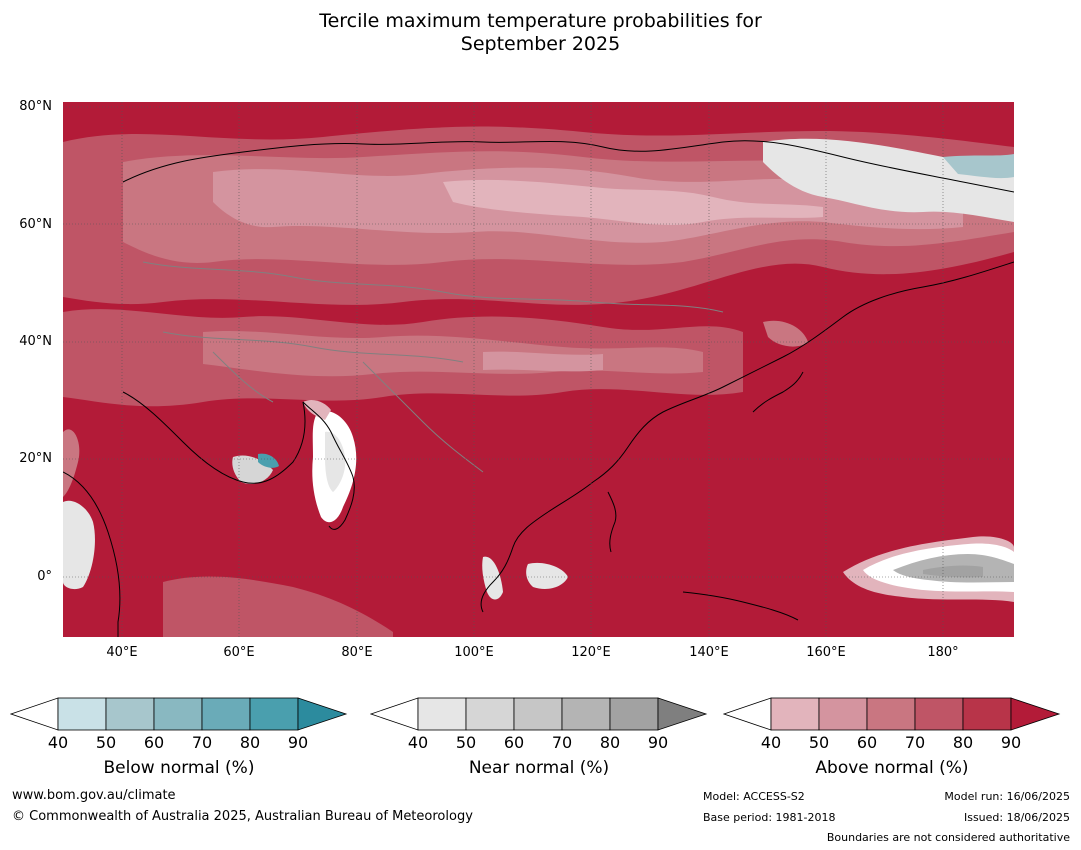  Describe the element at coordinates (778, 392) in the screenshot. I see `coastline-japan` at that location.